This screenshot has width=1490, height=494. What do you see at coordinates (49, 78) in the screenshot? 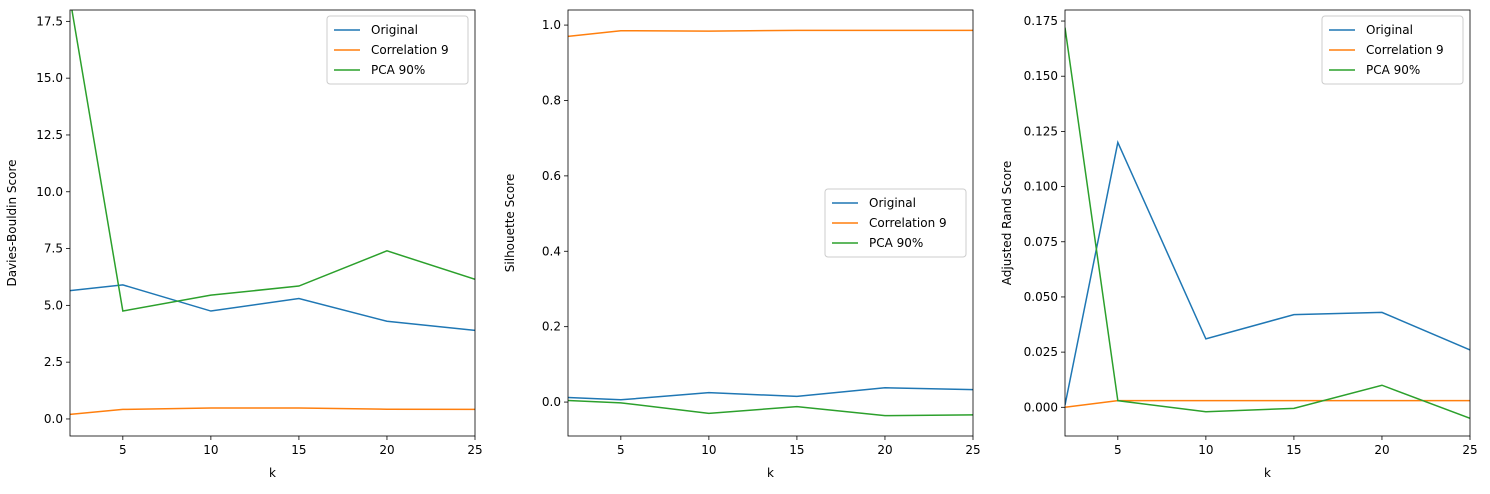
I see `y-tick-label: 15.0` at bounding box center [49, 78].